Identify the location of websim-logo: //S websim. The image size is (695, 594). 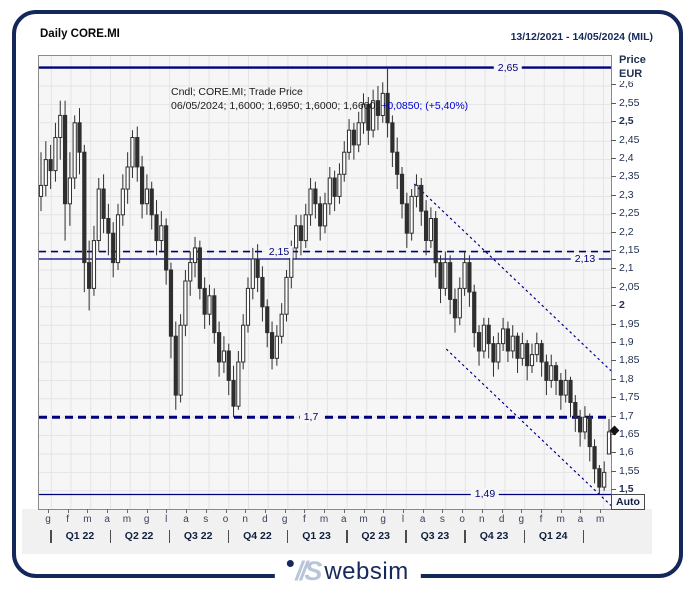
(347, 571).